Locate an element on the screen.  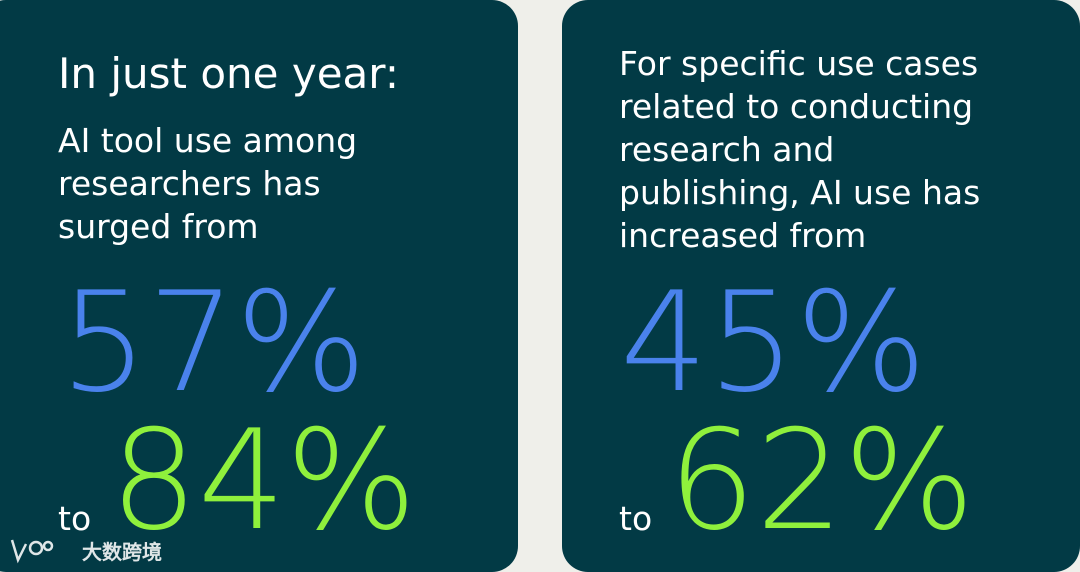
body-line: researchers has is located at coordinates (189, 183).